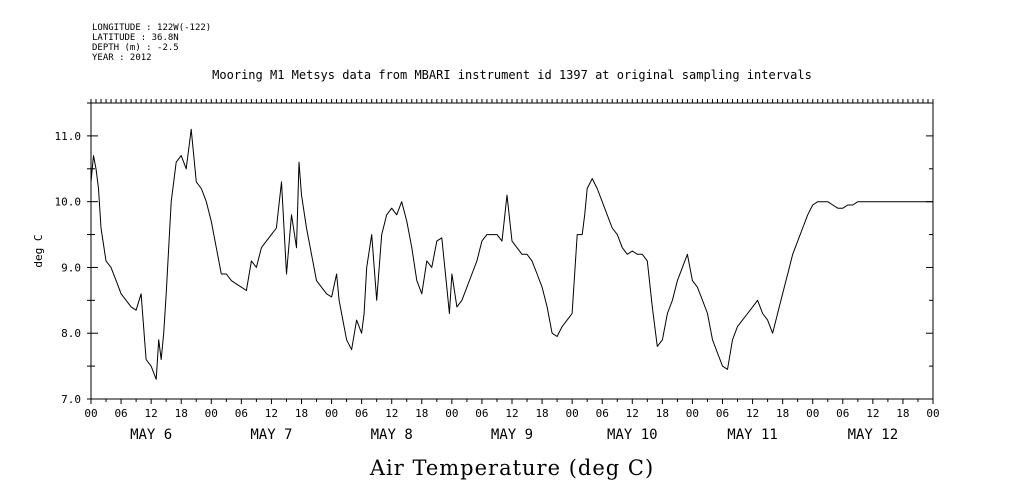  What do you see at coordinates (71, 399) in the screenshot?
I see `y-tick-label: 7.0` at bounding box center [71, 399].